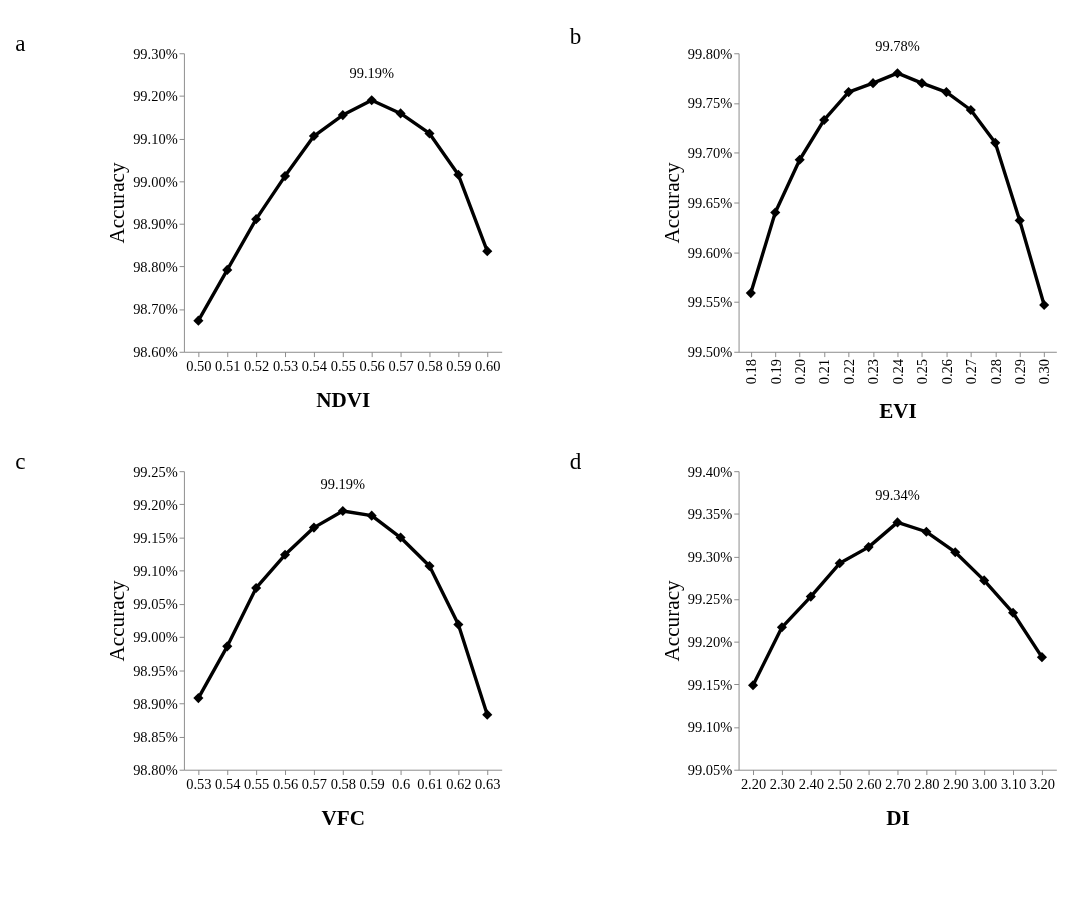 This screenshot has width=1066, height=908. I want to click on y-tick-label: 98.90%, so click(155, 224).